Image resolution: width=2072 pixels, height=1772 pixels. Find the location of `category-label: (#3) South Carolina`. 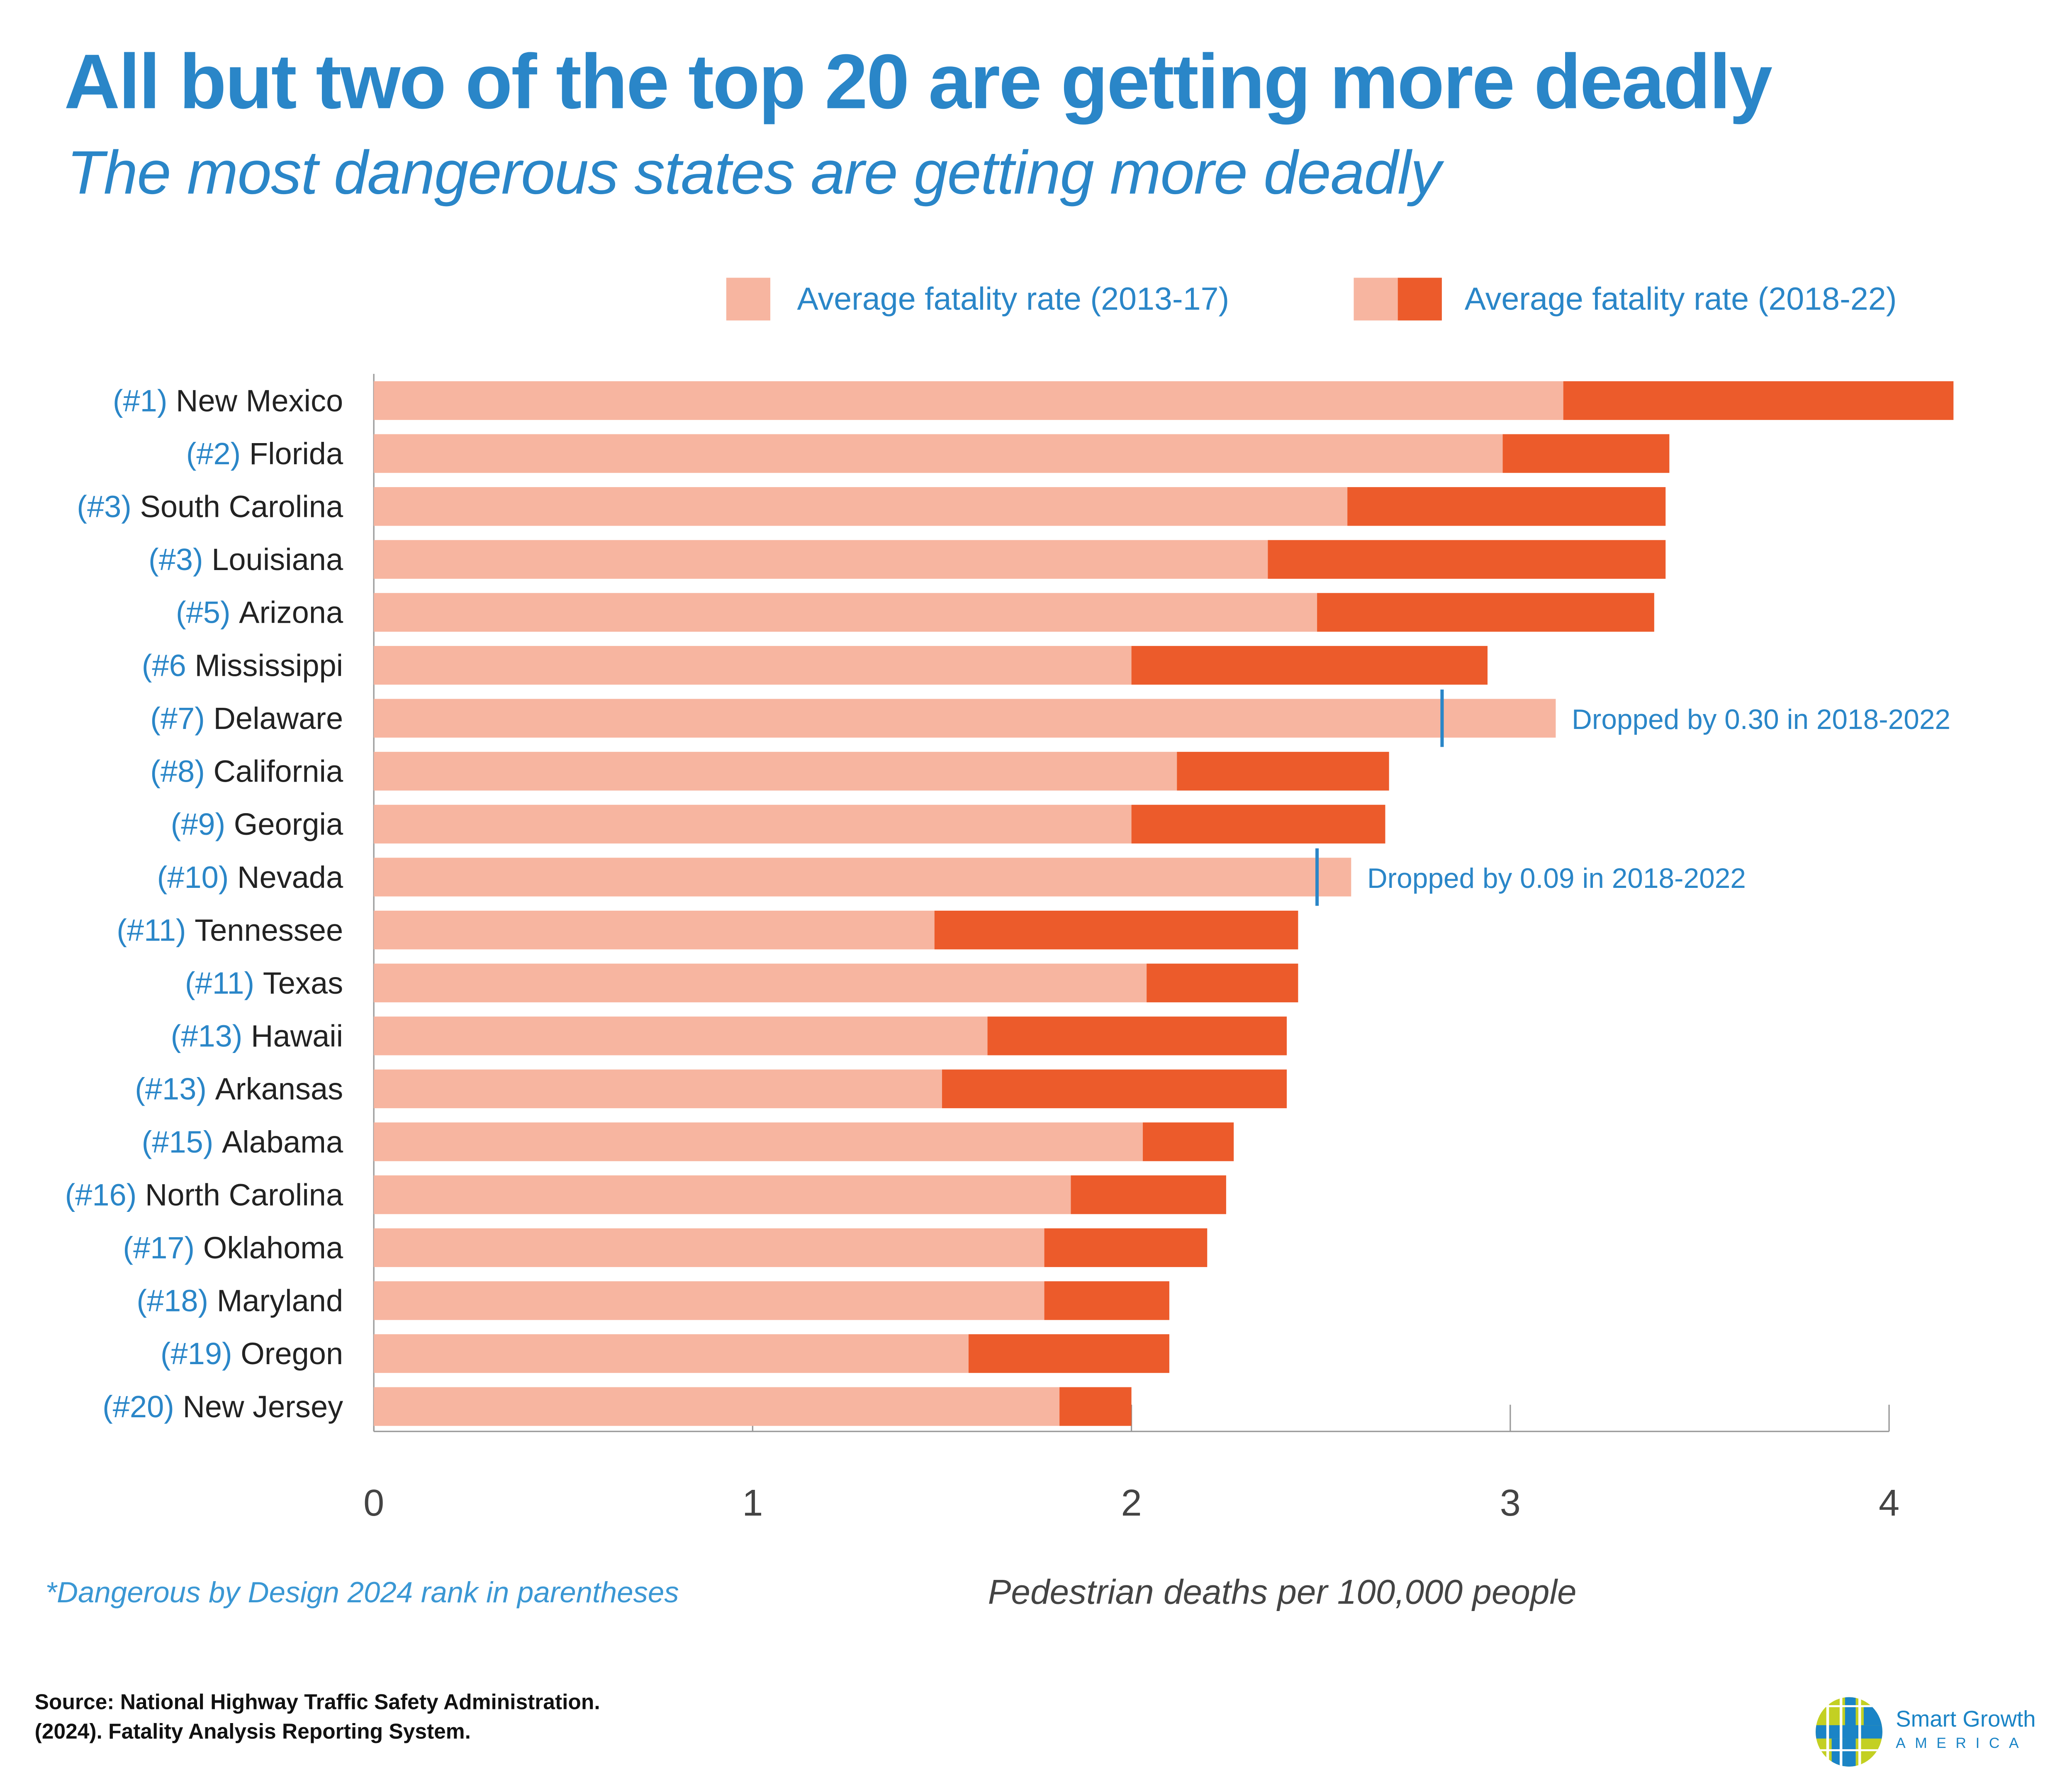

category-label: (#3) South Carolina is located at coordinates (210, 506).